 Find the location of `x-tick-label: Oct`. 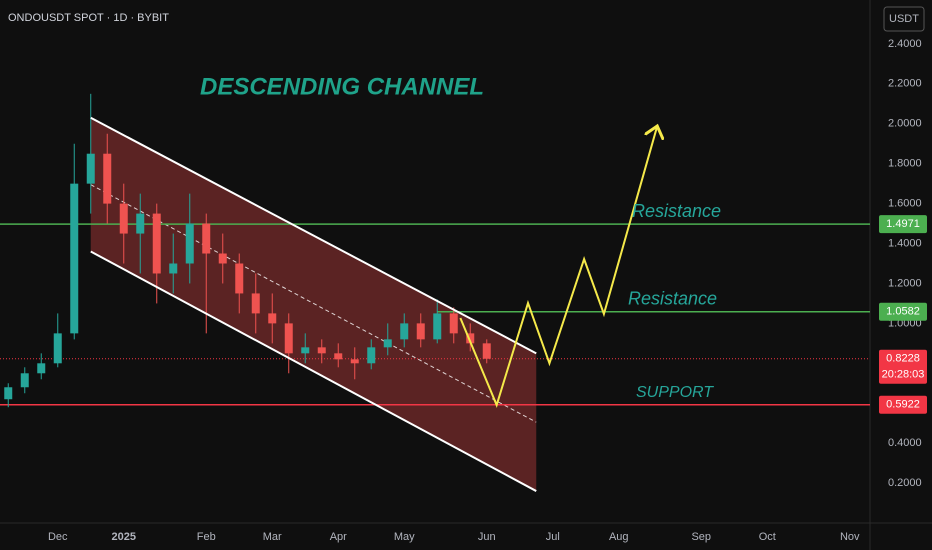

x-tick-label: Oct is located at coordinates (767, 537).